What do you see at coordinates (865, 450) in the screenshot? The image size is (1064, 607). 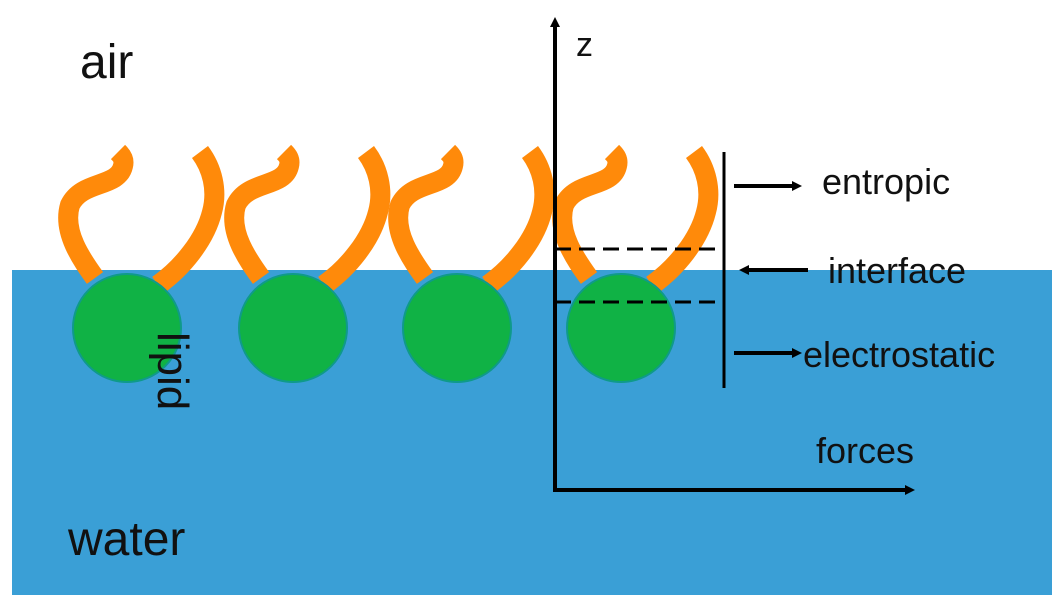 I see `forces-axis-label: forces` at bounding box center [865, 450].